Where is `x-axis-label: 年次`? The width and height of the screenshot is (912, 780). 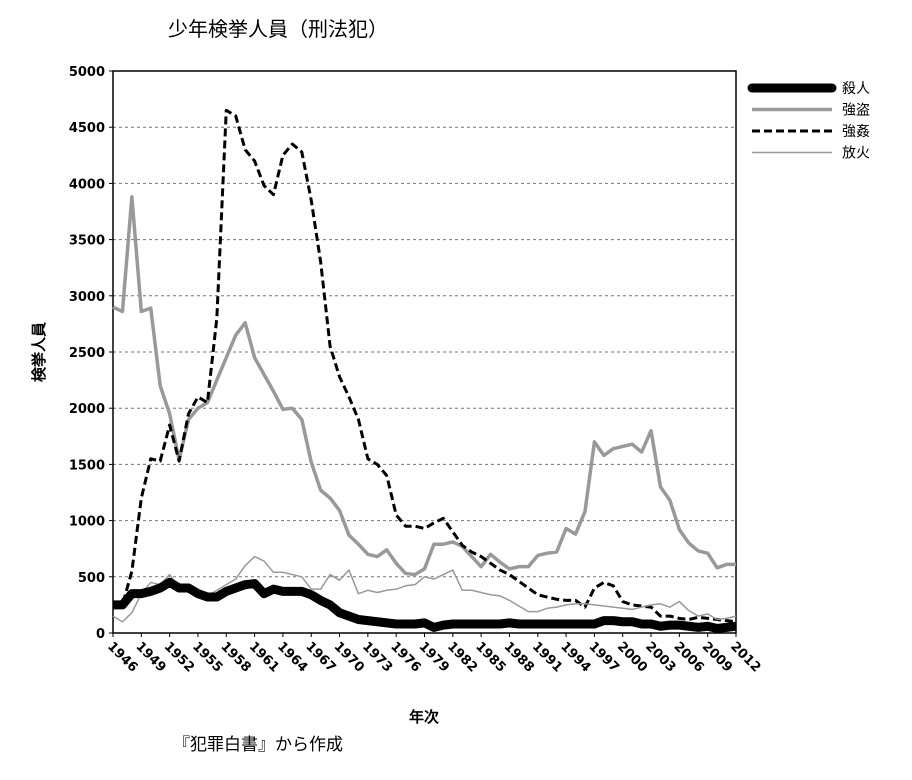 x-axis-label: 年次 is located at coordinates (424, 717).